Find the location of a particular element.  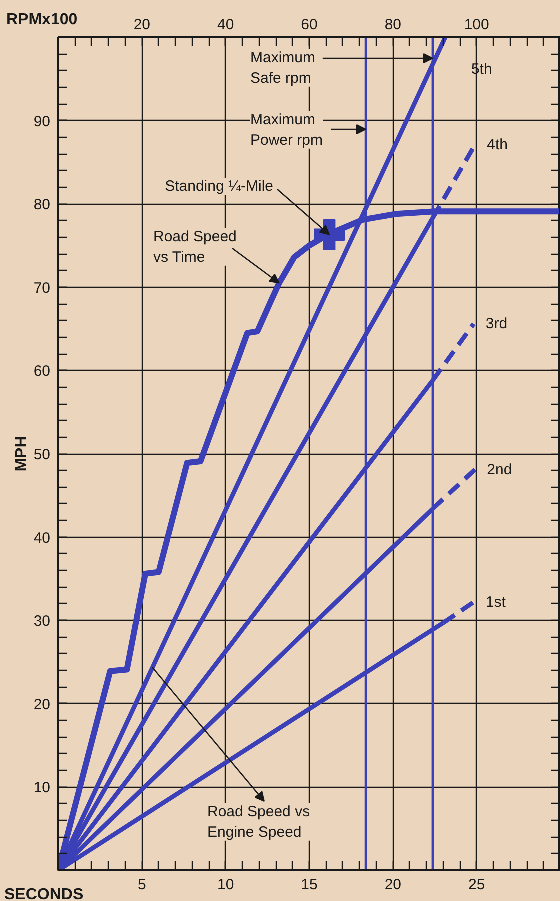

series-label: 2nd is located at coordinates (499, 469).